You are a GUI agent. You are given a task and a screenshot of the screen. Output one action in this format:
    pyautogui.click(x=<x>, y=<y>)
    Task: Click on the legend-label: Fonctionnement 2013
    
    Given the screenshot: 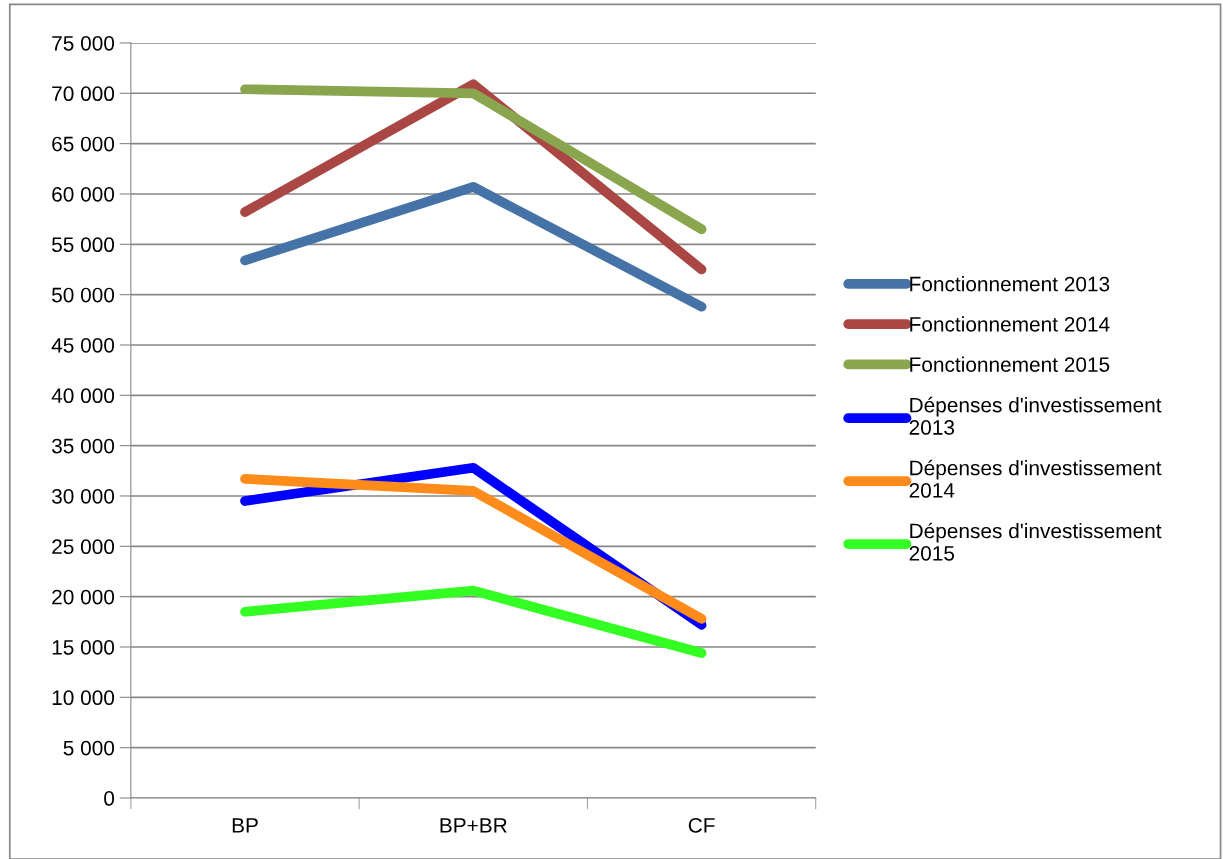 What is the action you would take?
    pyautogui.click(x=1010, y=284)
    